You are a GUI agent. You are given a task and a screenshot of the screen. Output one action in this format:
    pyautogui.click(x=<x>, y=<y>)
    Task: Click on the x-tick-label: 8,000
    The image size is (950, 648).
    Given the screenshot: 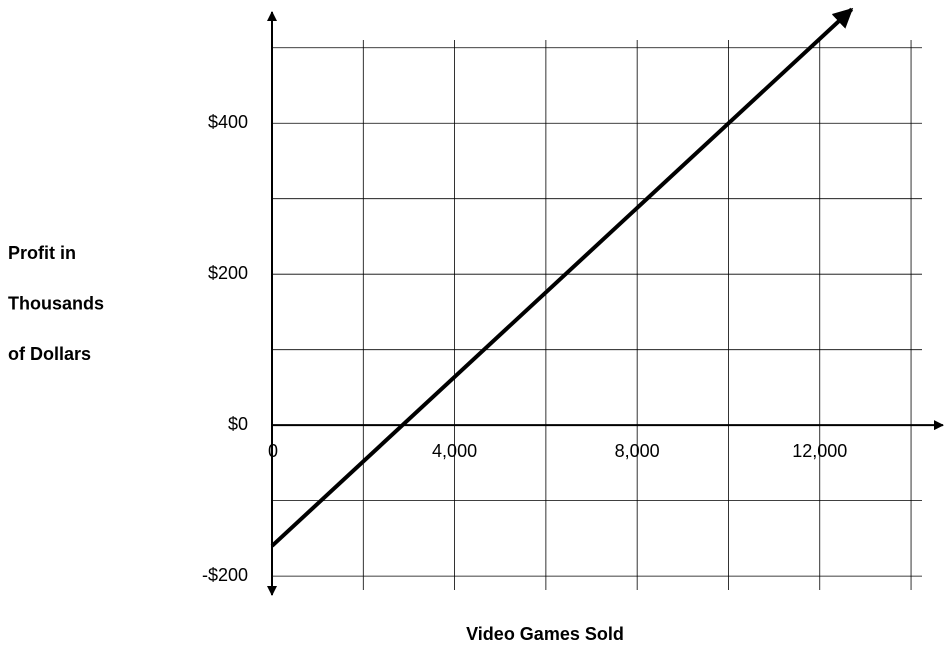 What is the action you would take?
    pyautogui.click(x=637, y=451)
    